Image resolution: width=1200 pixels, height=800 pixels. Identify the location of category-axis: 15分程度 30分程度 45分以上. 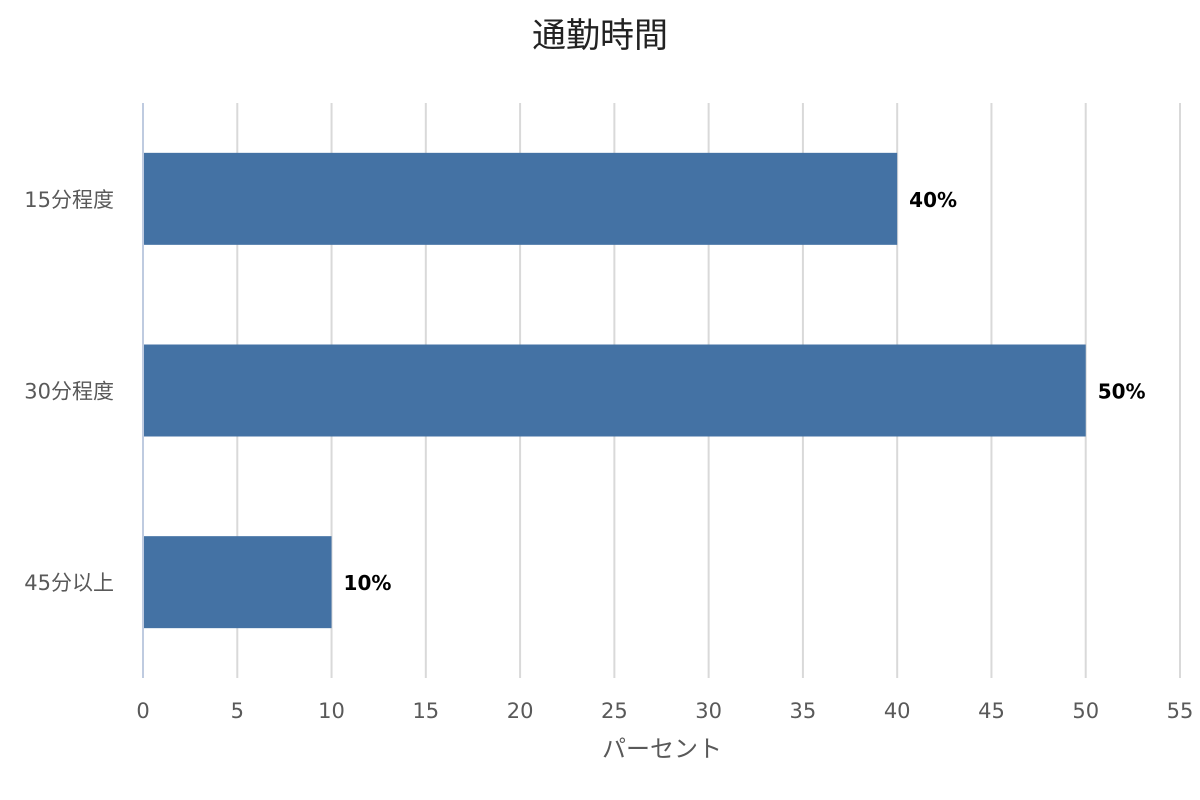
(84, 390).